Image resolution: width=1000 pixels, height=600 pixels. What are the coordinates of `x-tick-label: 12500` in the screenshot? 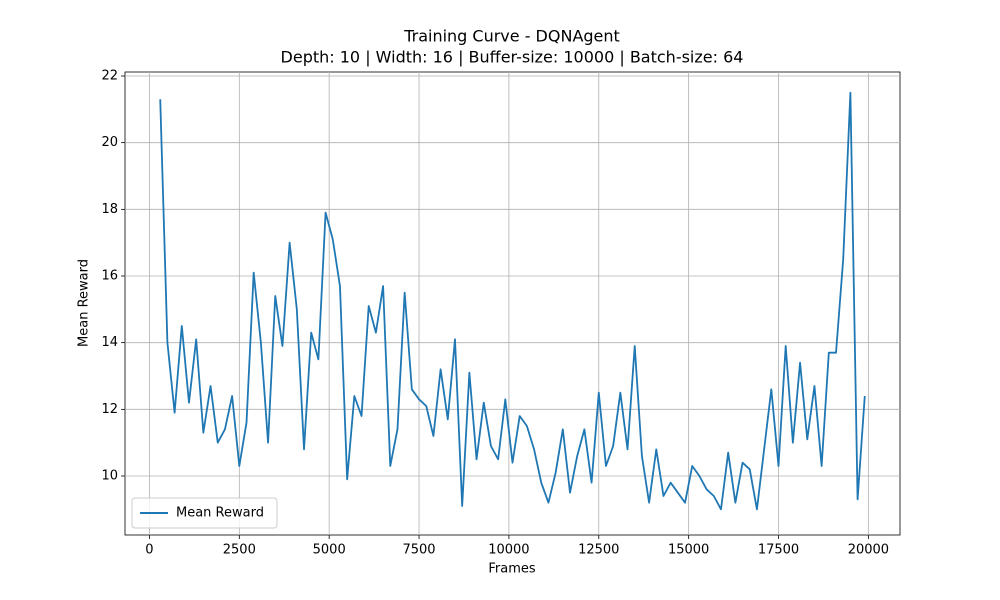 It's located at (598, 550).